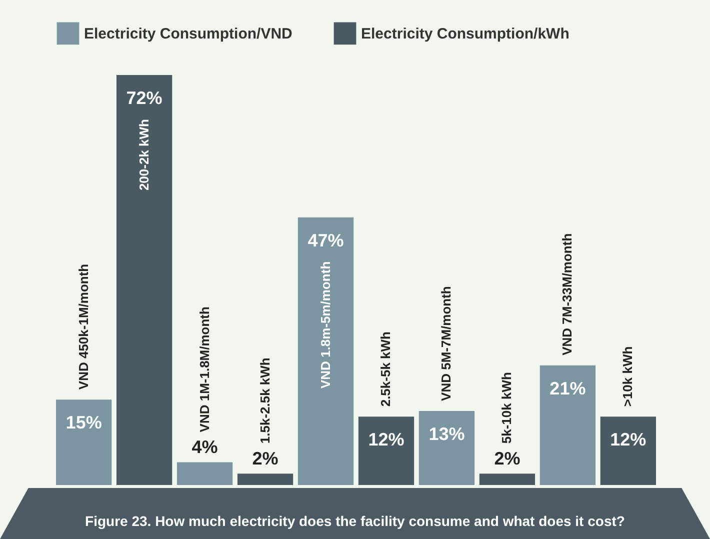 The width and height of the screenshot is (710, 539). What do you see at coordinates (204, 369) in the screenshot?
I see `x-tick-label: VND 1M-1.8M/month` at bounding box center [204, 369].